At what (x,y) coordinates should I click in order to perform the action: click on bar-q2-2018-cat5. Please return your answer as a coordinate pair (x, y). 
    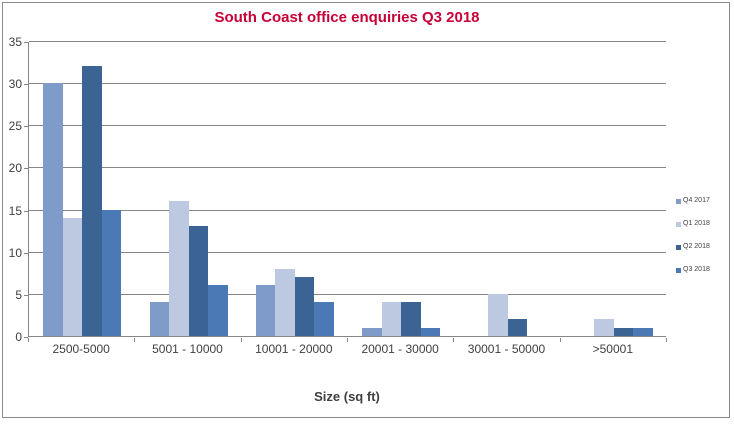
    Looking at the image, I should click on (623, 331).